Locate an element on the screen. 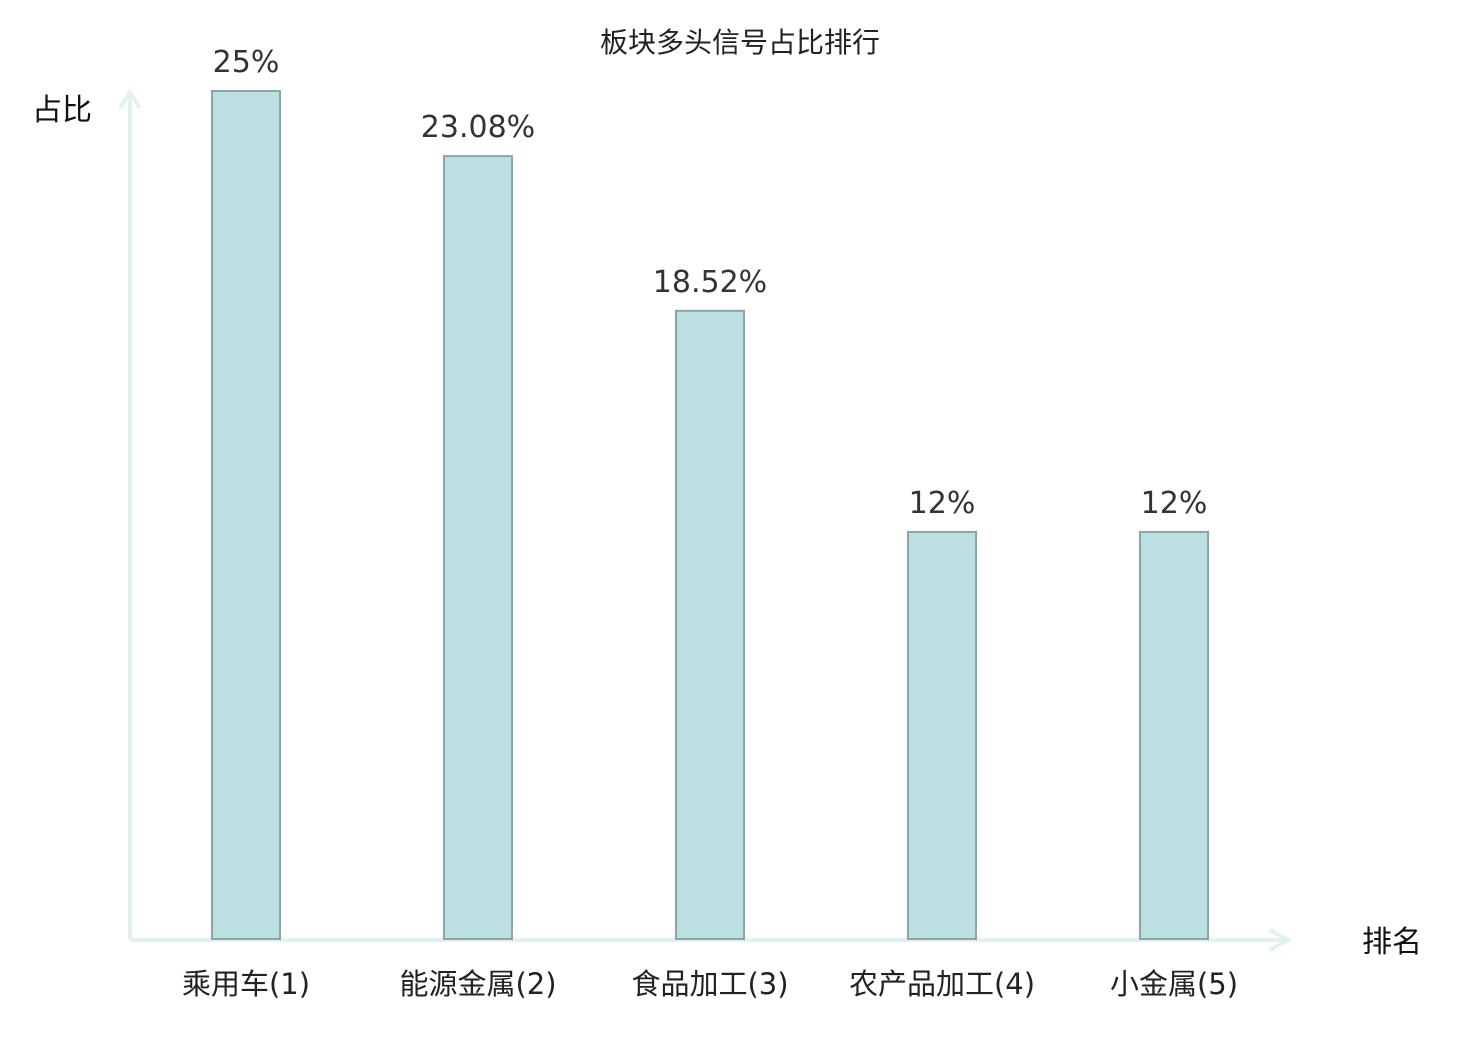  category-label: 小金属(5) is located at coordinates (1174, 984).